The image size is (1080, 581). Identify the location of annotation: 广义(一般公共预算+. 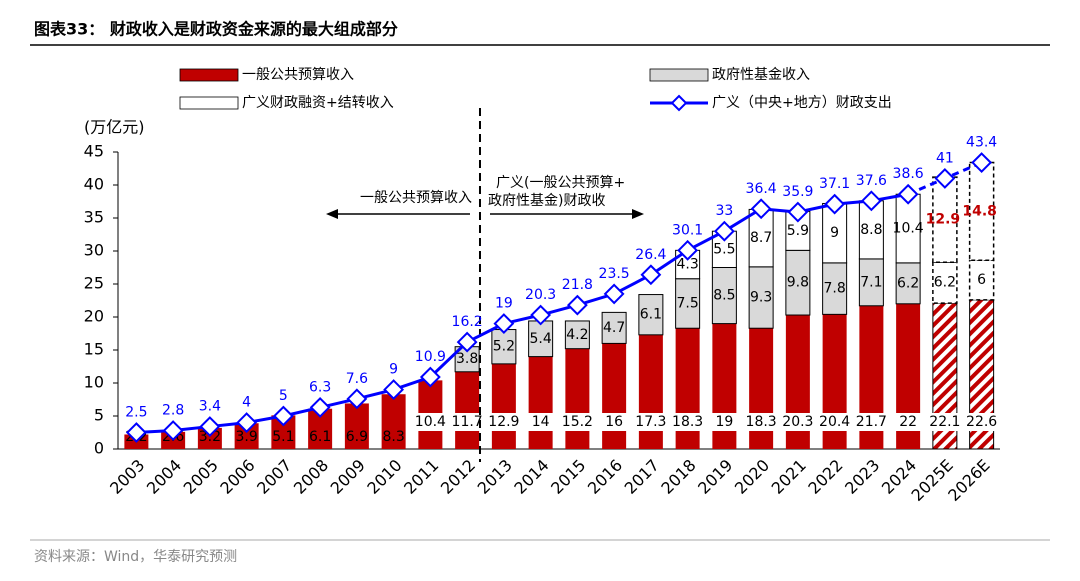
(560, 183).